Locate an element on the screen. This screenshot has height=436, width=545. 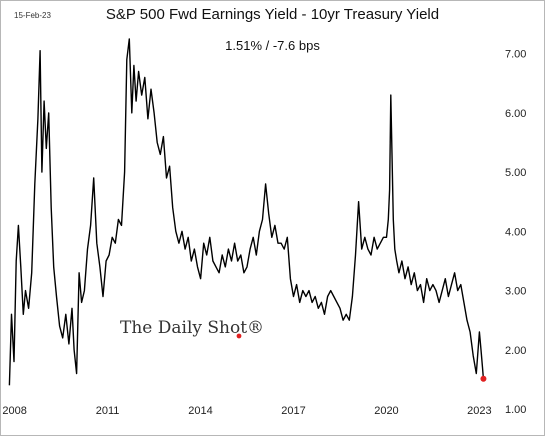
x-tick-label: 2014 is located at coordinates (200, 411).